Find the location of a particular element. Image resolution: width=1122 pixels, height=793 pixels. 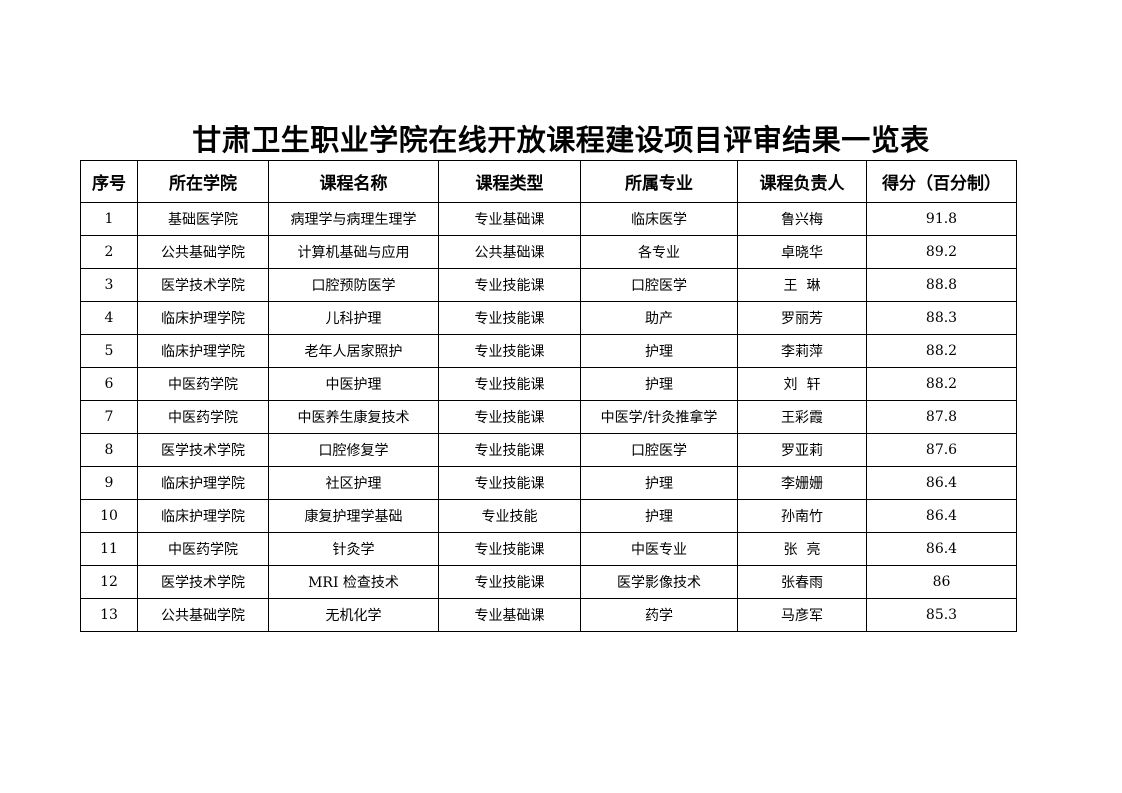

cell-col-index: 3 is located at coordinates (109, 285).